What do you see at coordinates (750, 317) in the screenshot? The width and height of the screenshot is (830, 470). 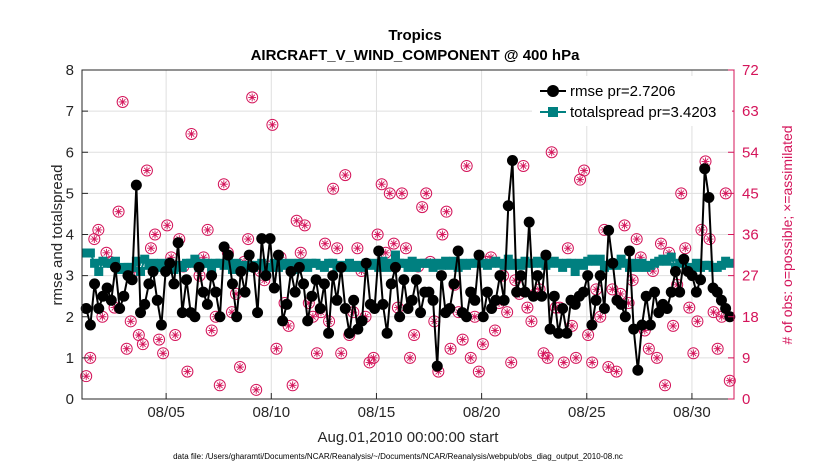 I see `y-right-tick-label: 18` at bounding box center [750, 317].